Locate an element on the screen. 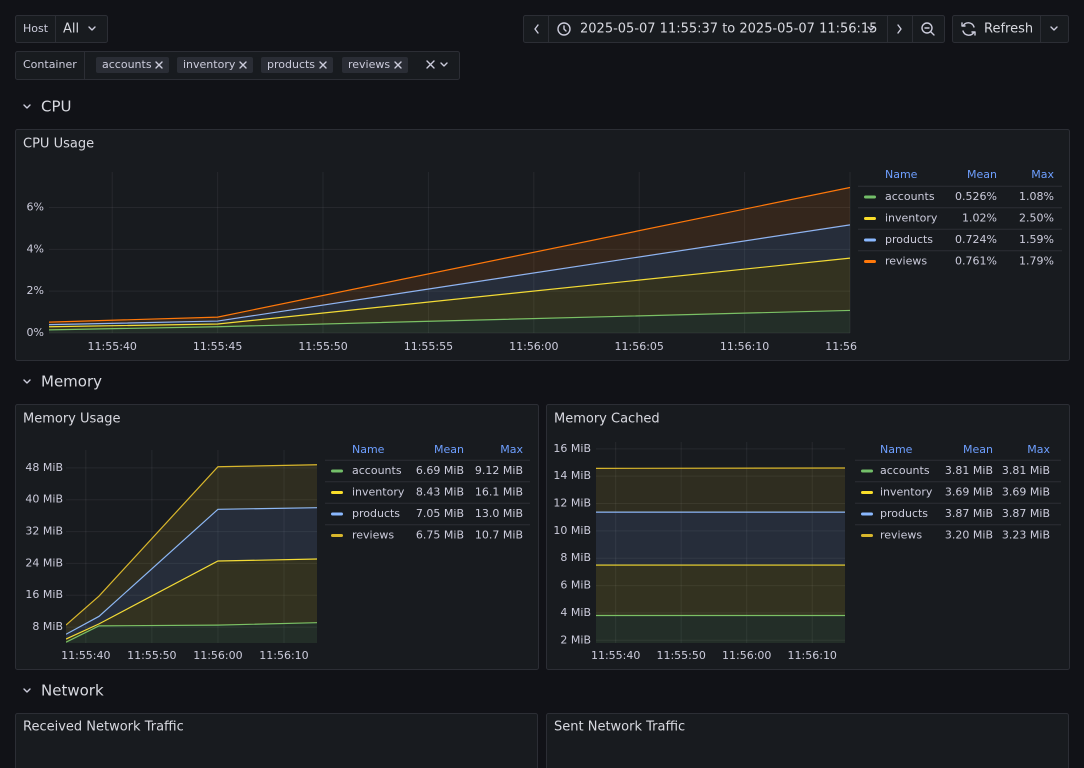 The image size is (1084, 768). legend-row: accounts 6.69 MiB 9.12 MiB is located at coordinates (427, 470).